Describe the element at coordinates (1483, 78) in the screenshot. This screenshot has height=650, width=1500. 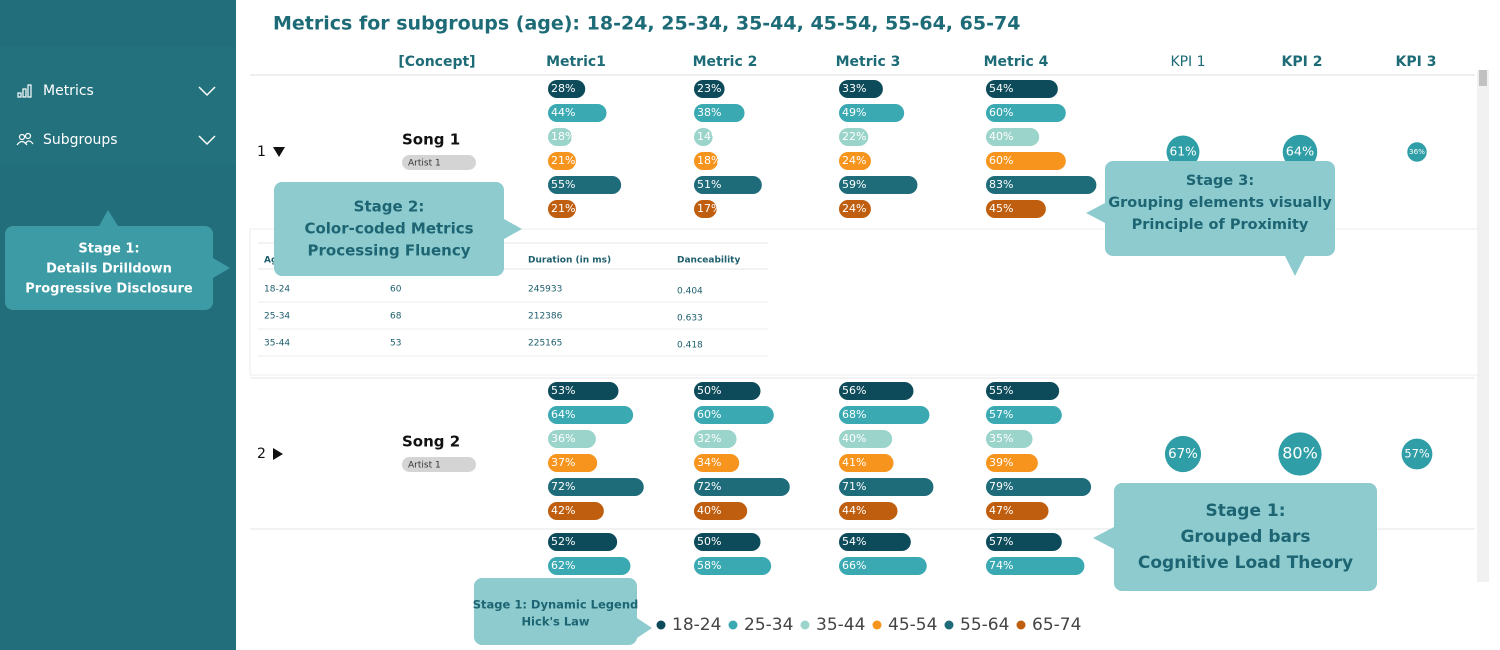
I see `scroll-thumb` at that location.